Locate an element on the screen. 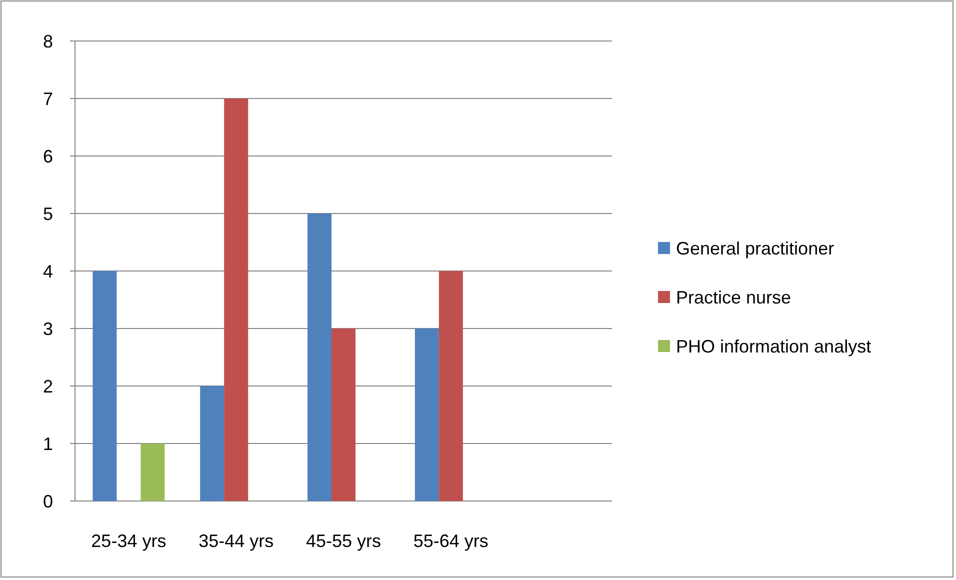  legend-label: Practice nurse is located at coordinates (734, 297).